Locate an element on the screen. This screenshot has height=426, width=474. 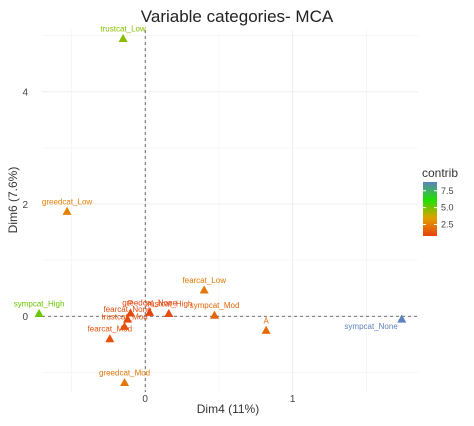
legend-ticks: 2.5 5.0 7.5 is located at coordinates (438, 208).